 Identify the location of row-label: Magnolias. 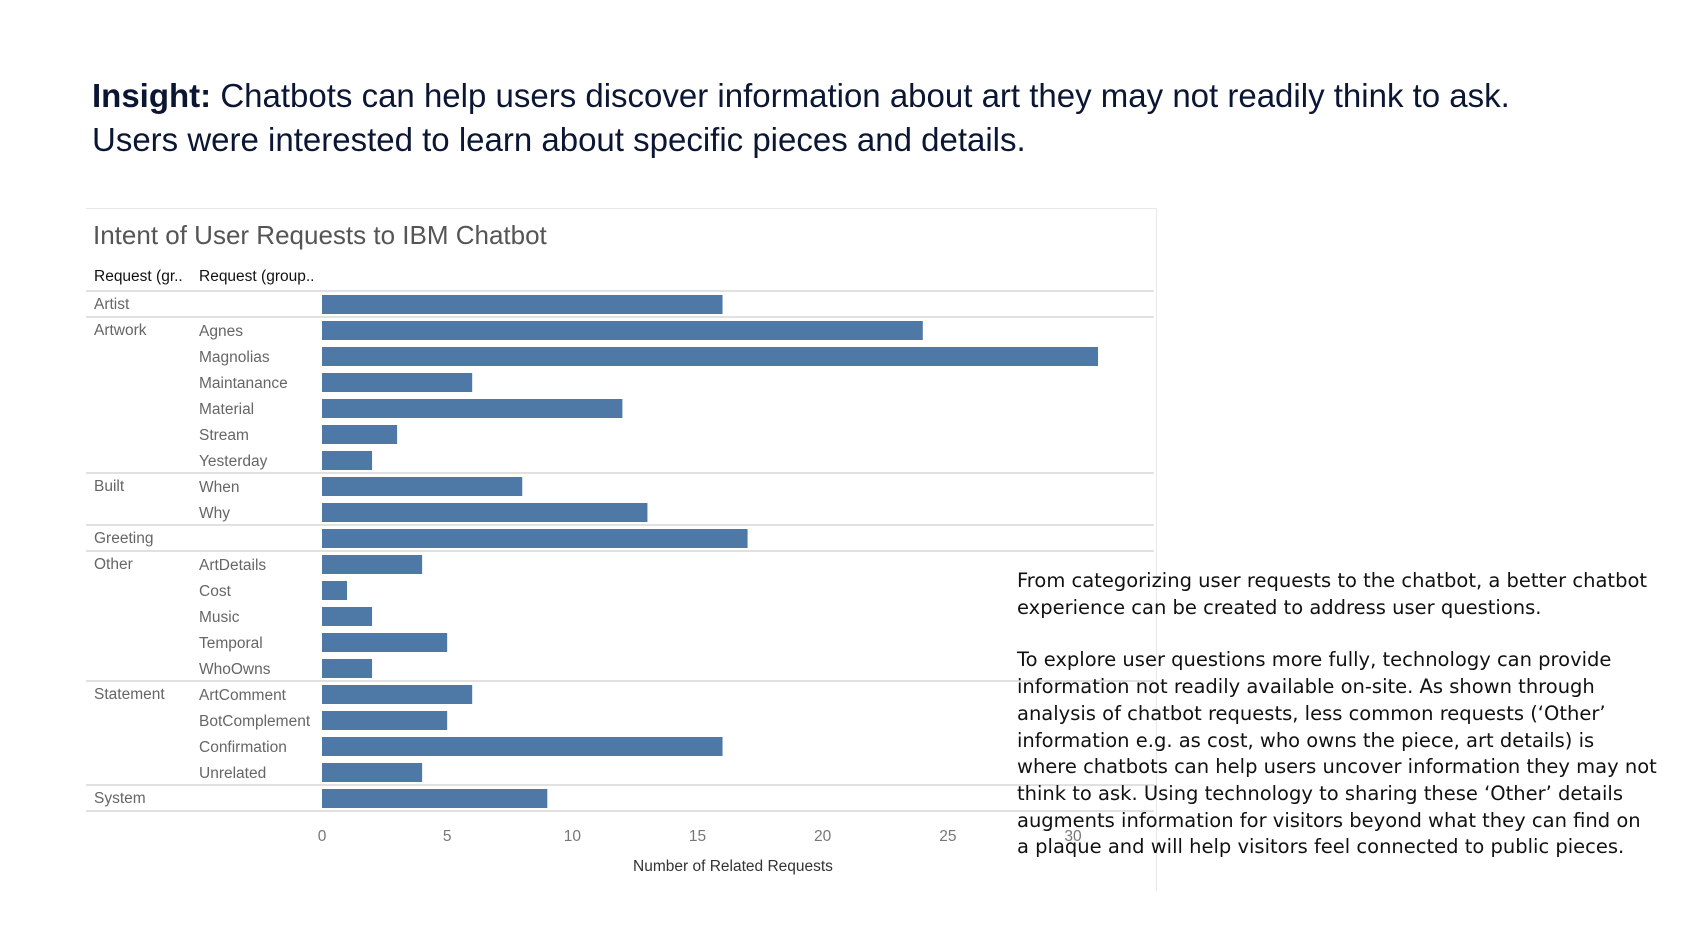
(234, 357).